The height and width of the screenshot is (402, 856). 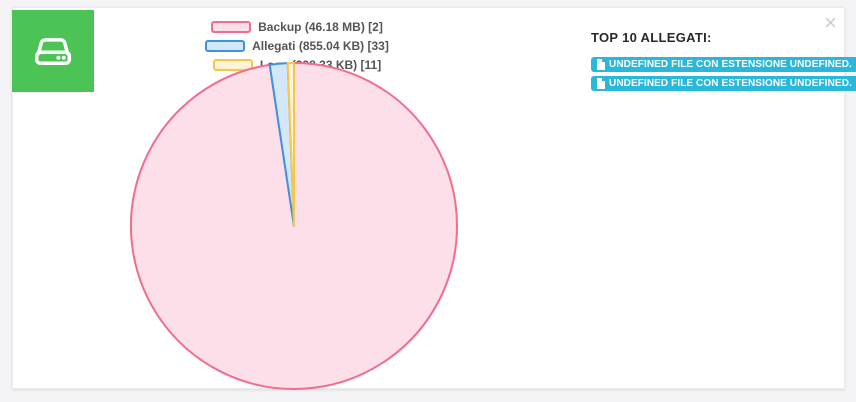 I want to click on logs-swatch, so click(x=232, y=65).